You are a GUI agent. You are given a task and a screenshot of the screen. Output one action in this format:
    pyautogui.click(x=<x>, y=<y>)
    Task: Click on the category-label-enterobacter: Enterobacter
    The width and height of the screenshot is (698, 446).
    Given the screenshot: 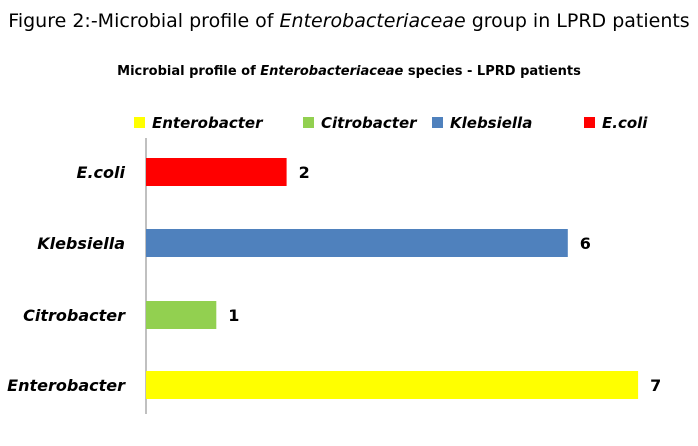 What is the action you would take?
    pyautogui.click(x=66, y=385)
    